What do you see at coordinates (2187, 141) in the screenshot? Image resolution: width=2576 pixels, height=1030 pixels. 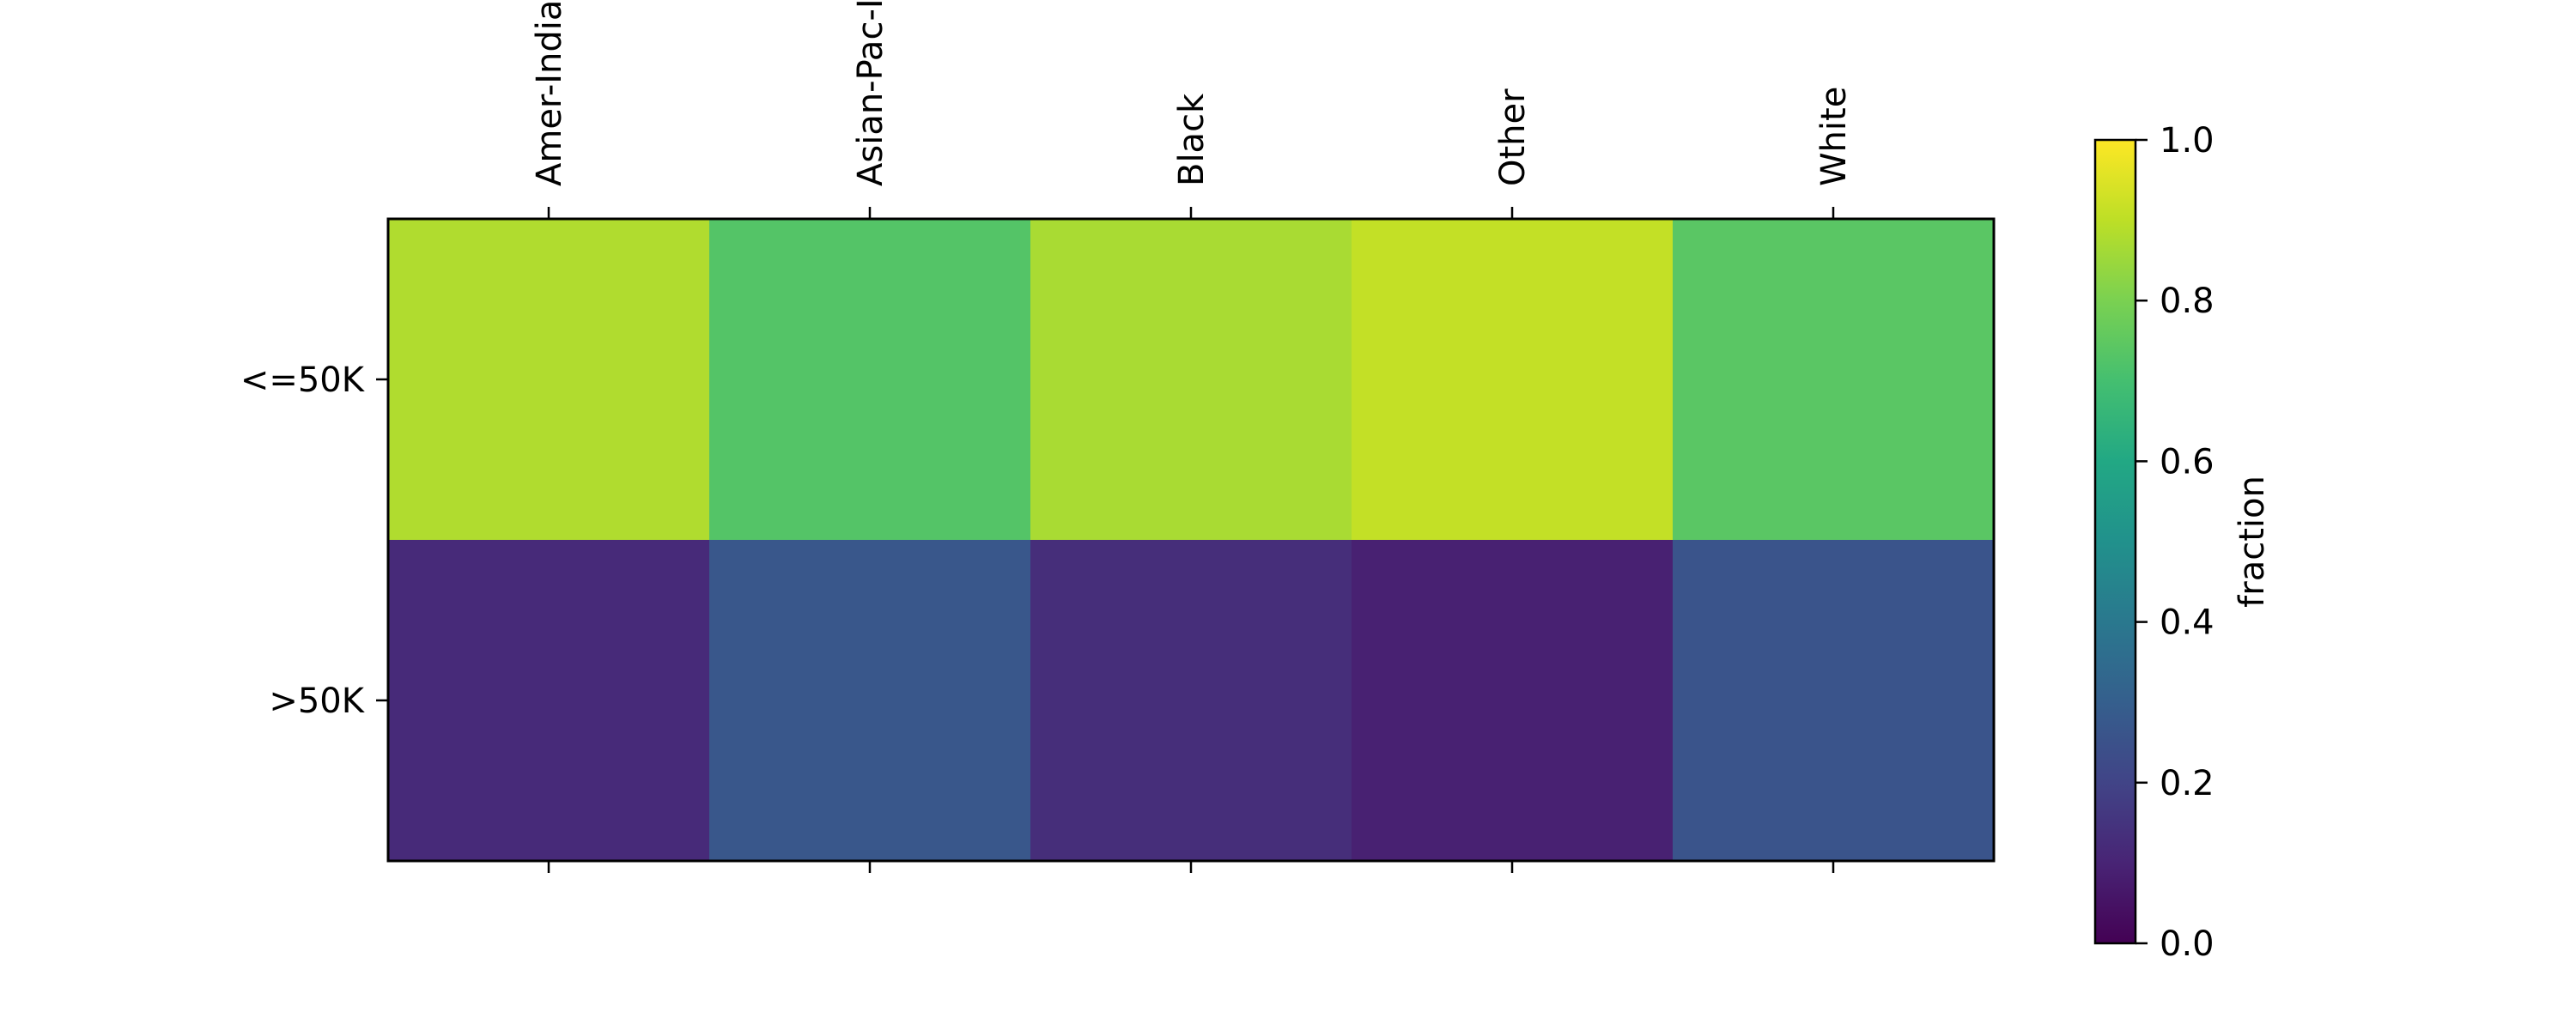 I see `colorbar-tick-label: 1.0` at bounding box center [2187, 141].